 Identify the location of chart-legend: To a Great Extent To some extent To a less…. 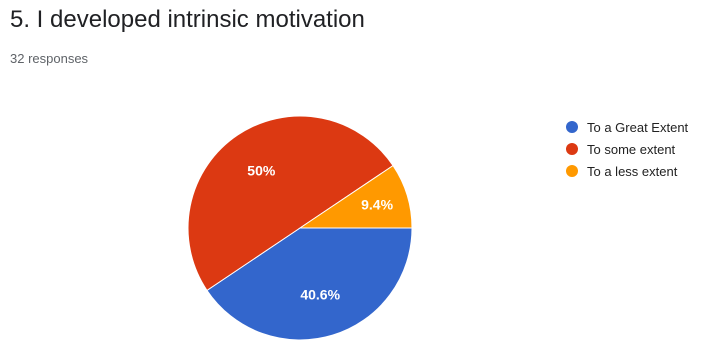
(627, 149).